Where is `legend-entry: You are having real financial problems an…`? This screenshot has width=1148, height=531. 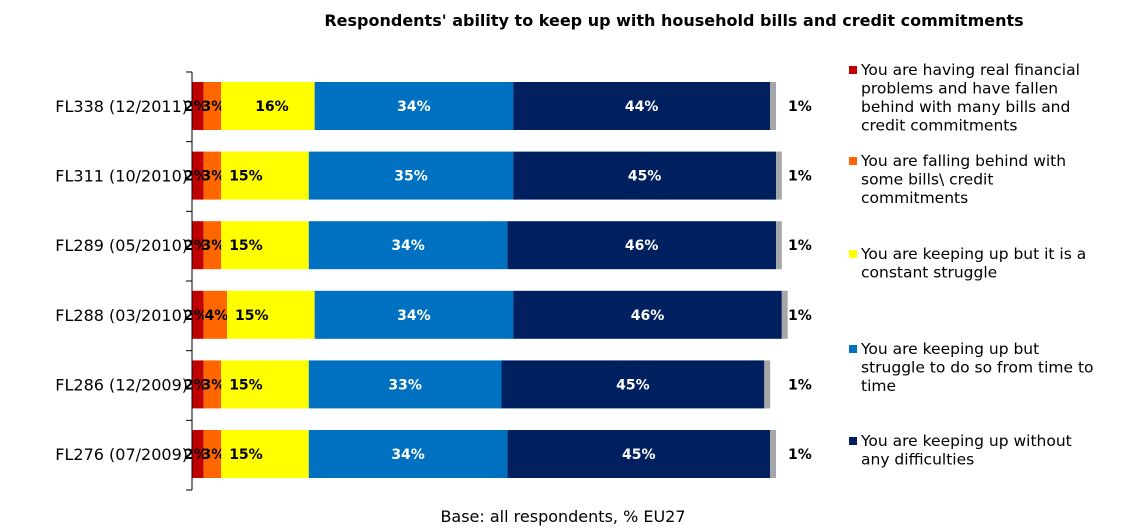 legend-entry: You are having real financial problems an… is located at coordinates (970, 98).